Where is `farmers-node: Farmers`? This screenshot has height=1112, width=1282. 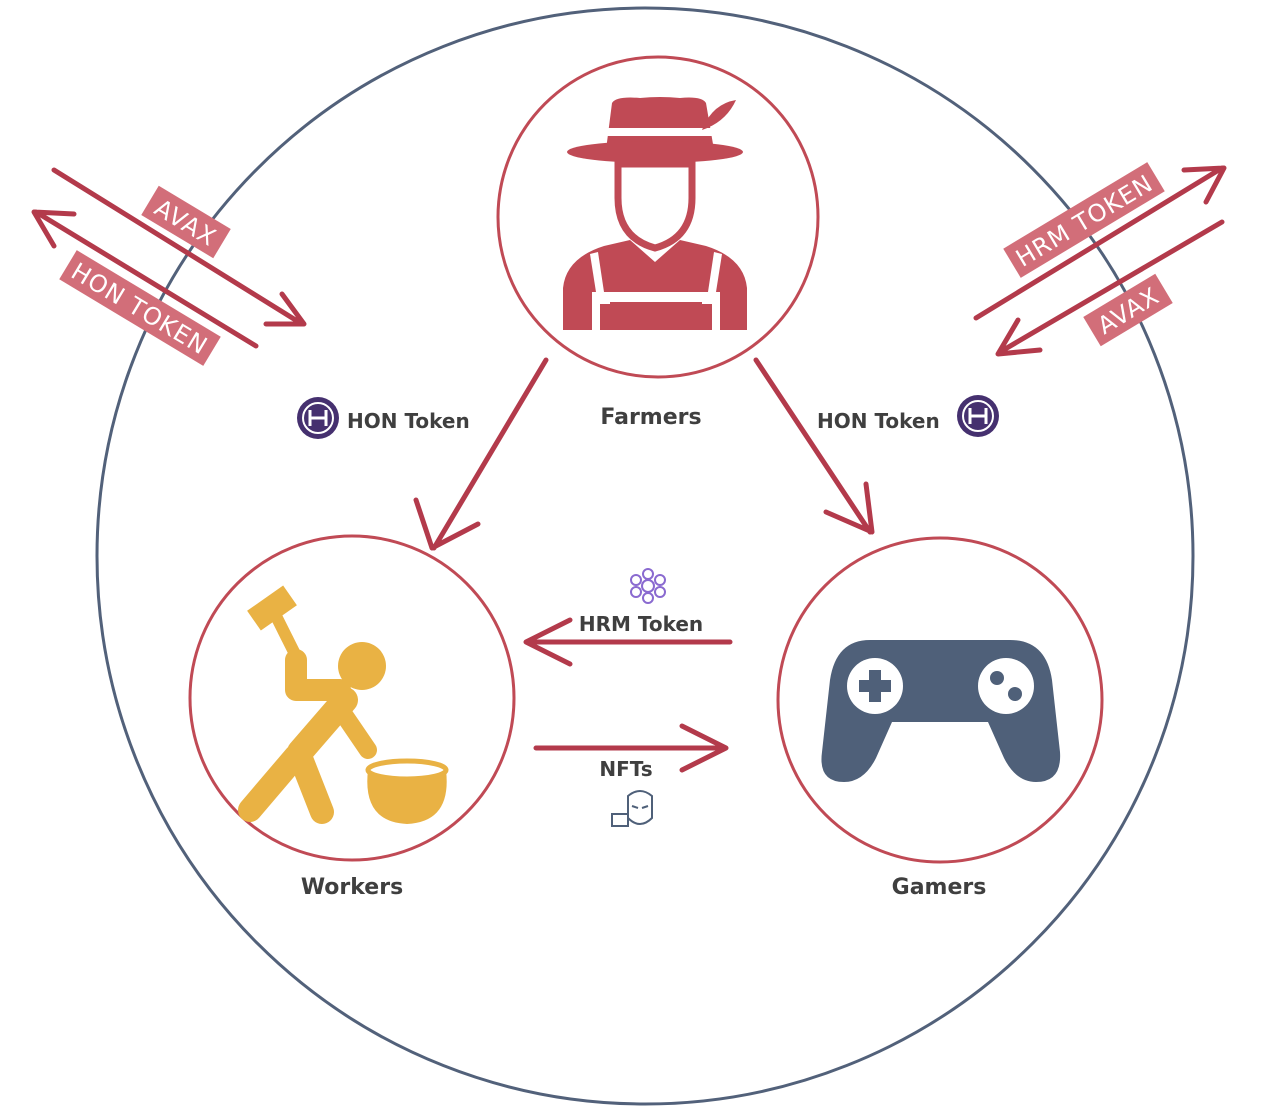 farmers-node: Farmers is located at coordinates (658, 242).